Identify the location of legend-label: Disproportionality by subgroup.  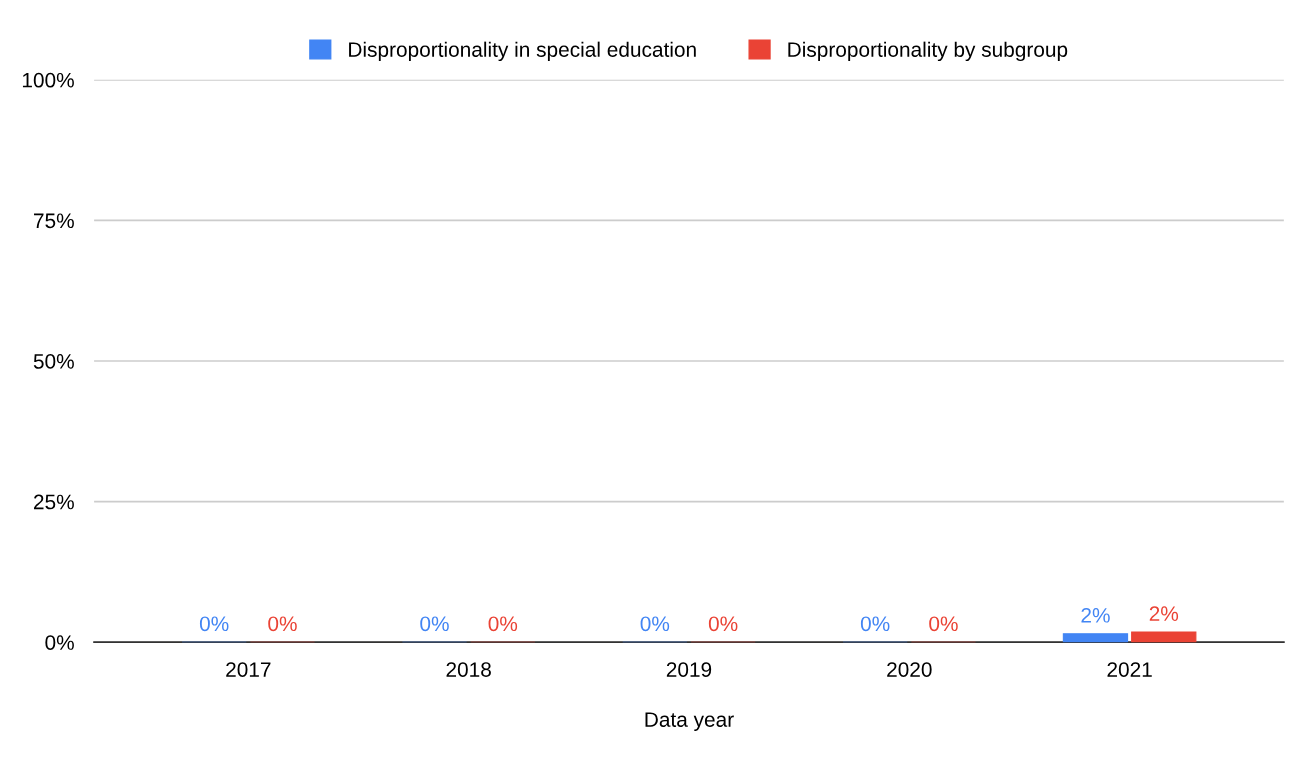
(928, 51).